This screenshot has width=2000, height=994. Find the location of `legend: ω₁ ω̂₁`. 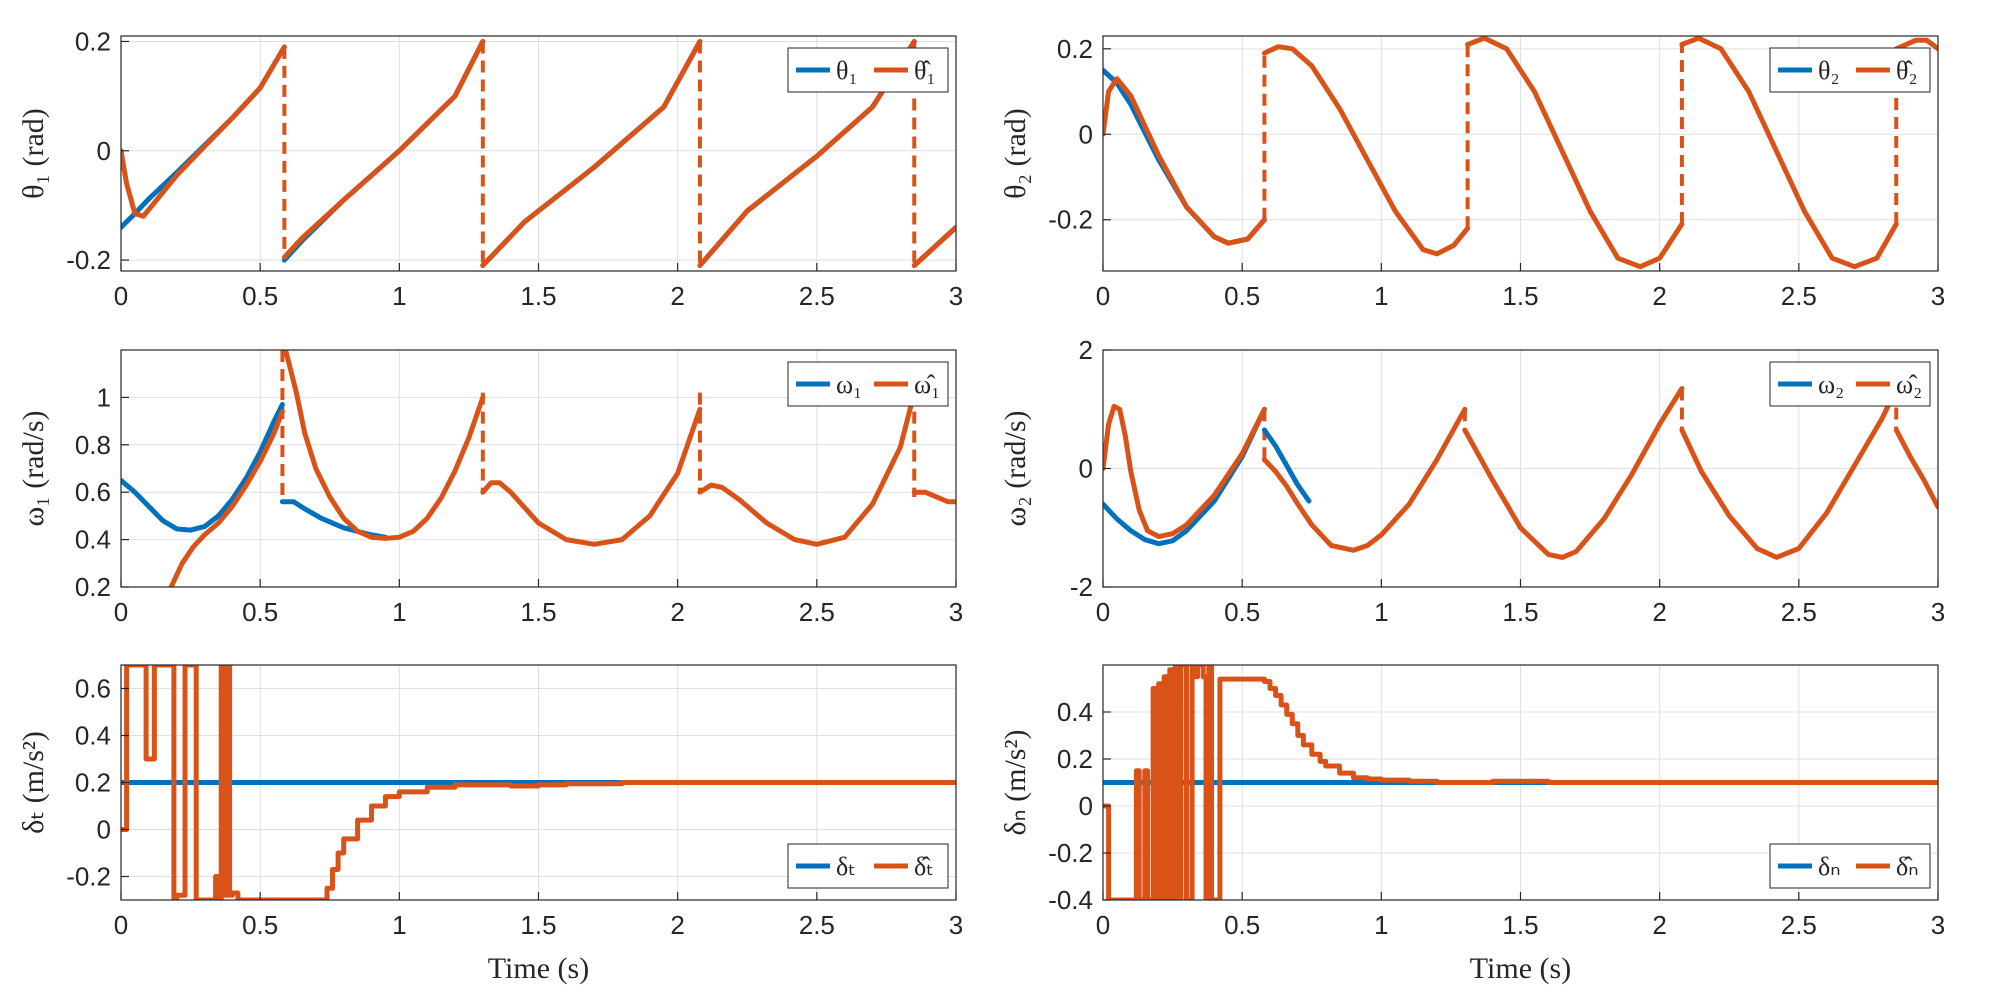

legend: ω₁ ω̂₁ is located at coordinates (868, 384).